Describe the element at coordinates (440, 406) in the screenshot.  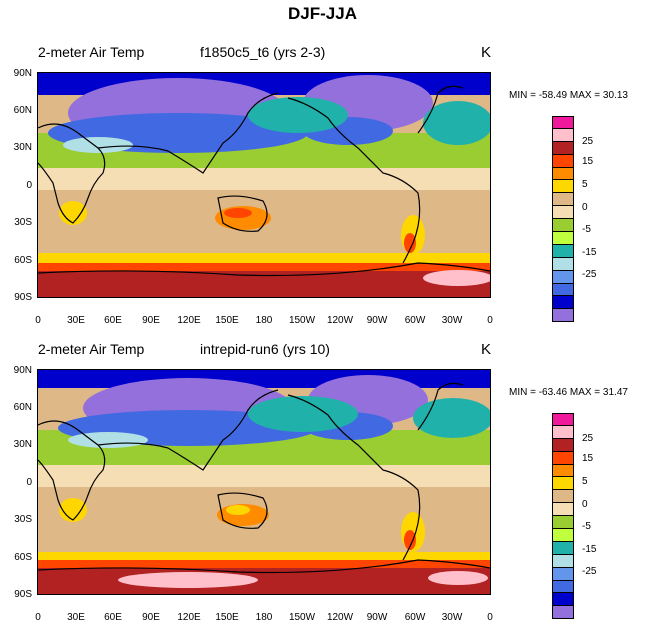
I see `greenland-coast` at that location.